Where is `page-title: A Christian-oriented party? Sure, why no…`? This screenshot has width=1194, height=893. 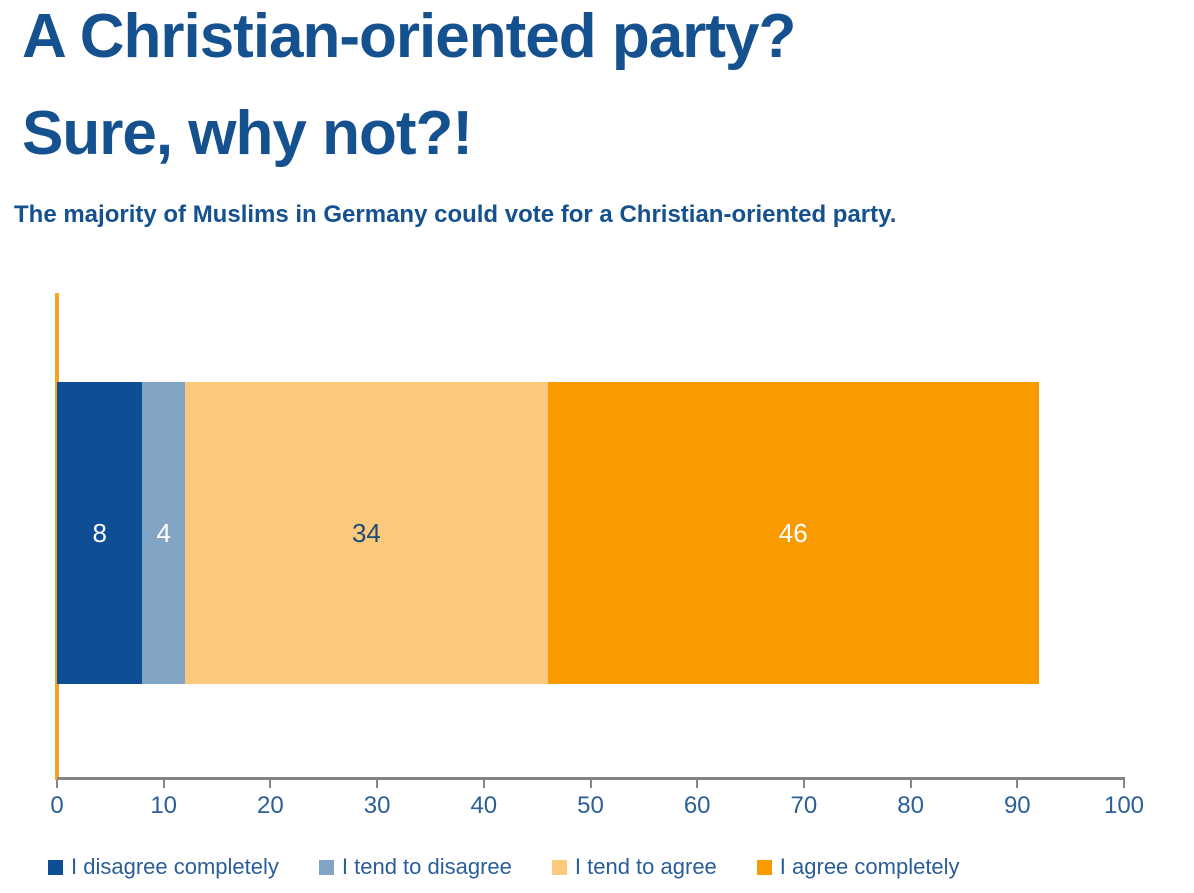 page-title: A Christian-oriented party? Sure, why no… is located at coordinates (409, 91).